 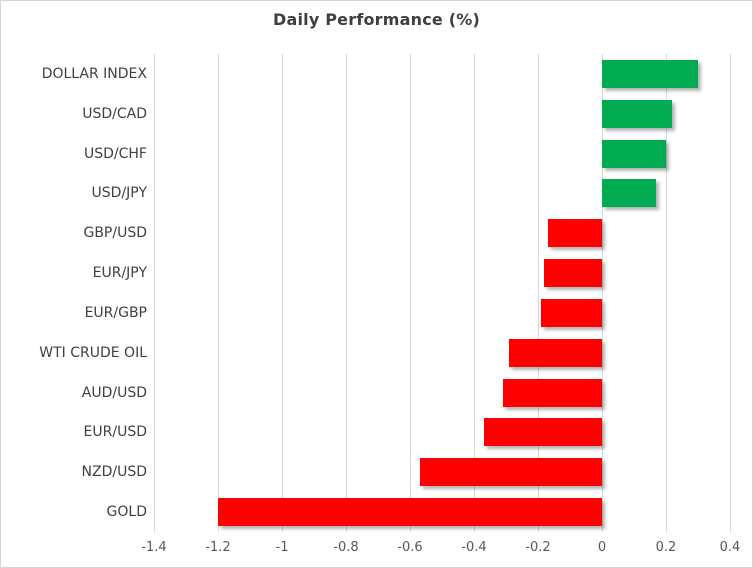 What do you see at coordinates (574, 233) in the screenshot?
I see `bar-gbp-usd` at bounding box center [574, 233].